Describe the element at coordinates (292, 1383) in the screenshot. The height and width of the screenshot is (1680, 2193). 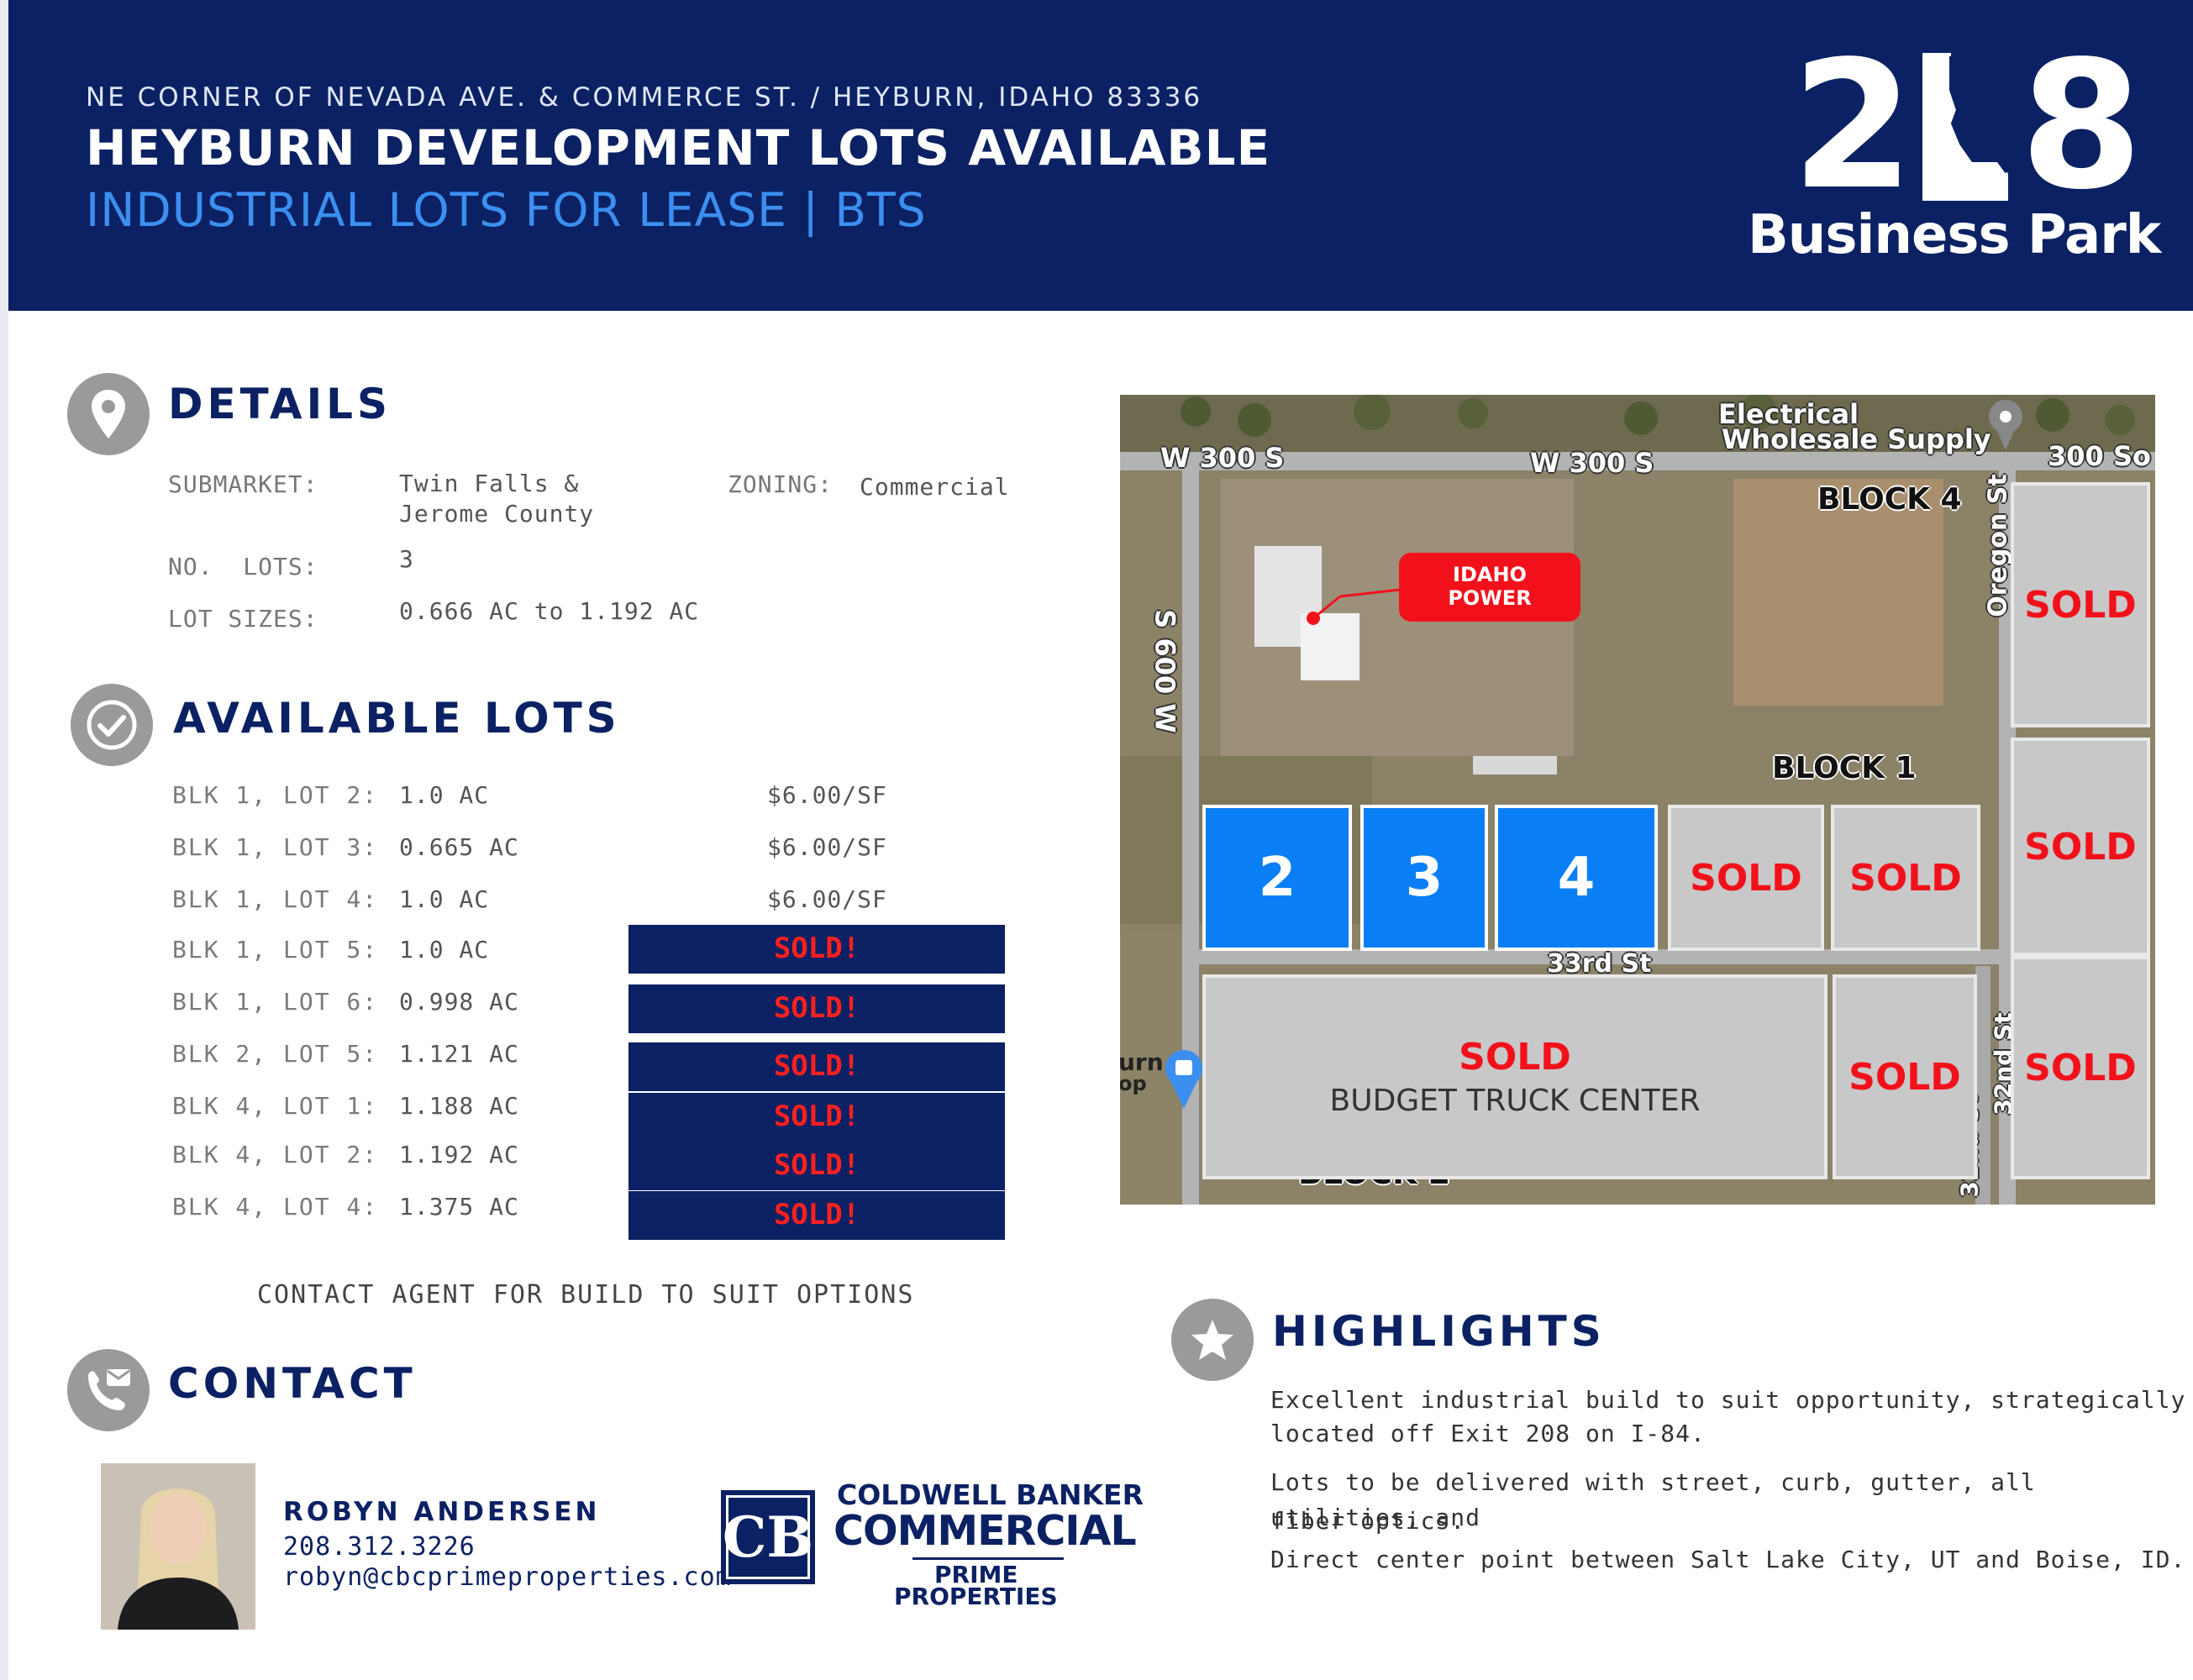
I see `contact-heading: CONTACT` at that location.